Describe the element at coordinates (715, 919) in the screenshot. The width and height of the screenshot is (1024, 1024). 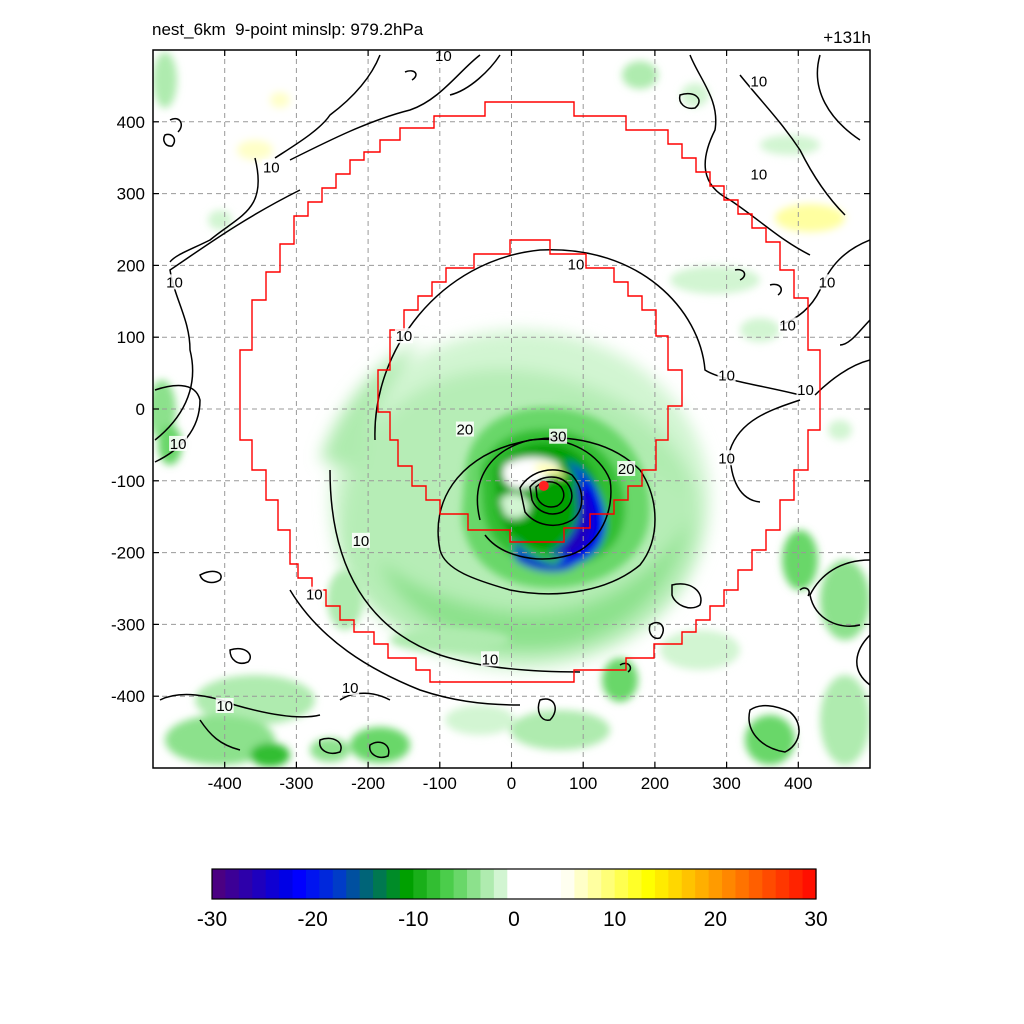
I see `colorbar-tick-label: 20` at that location.